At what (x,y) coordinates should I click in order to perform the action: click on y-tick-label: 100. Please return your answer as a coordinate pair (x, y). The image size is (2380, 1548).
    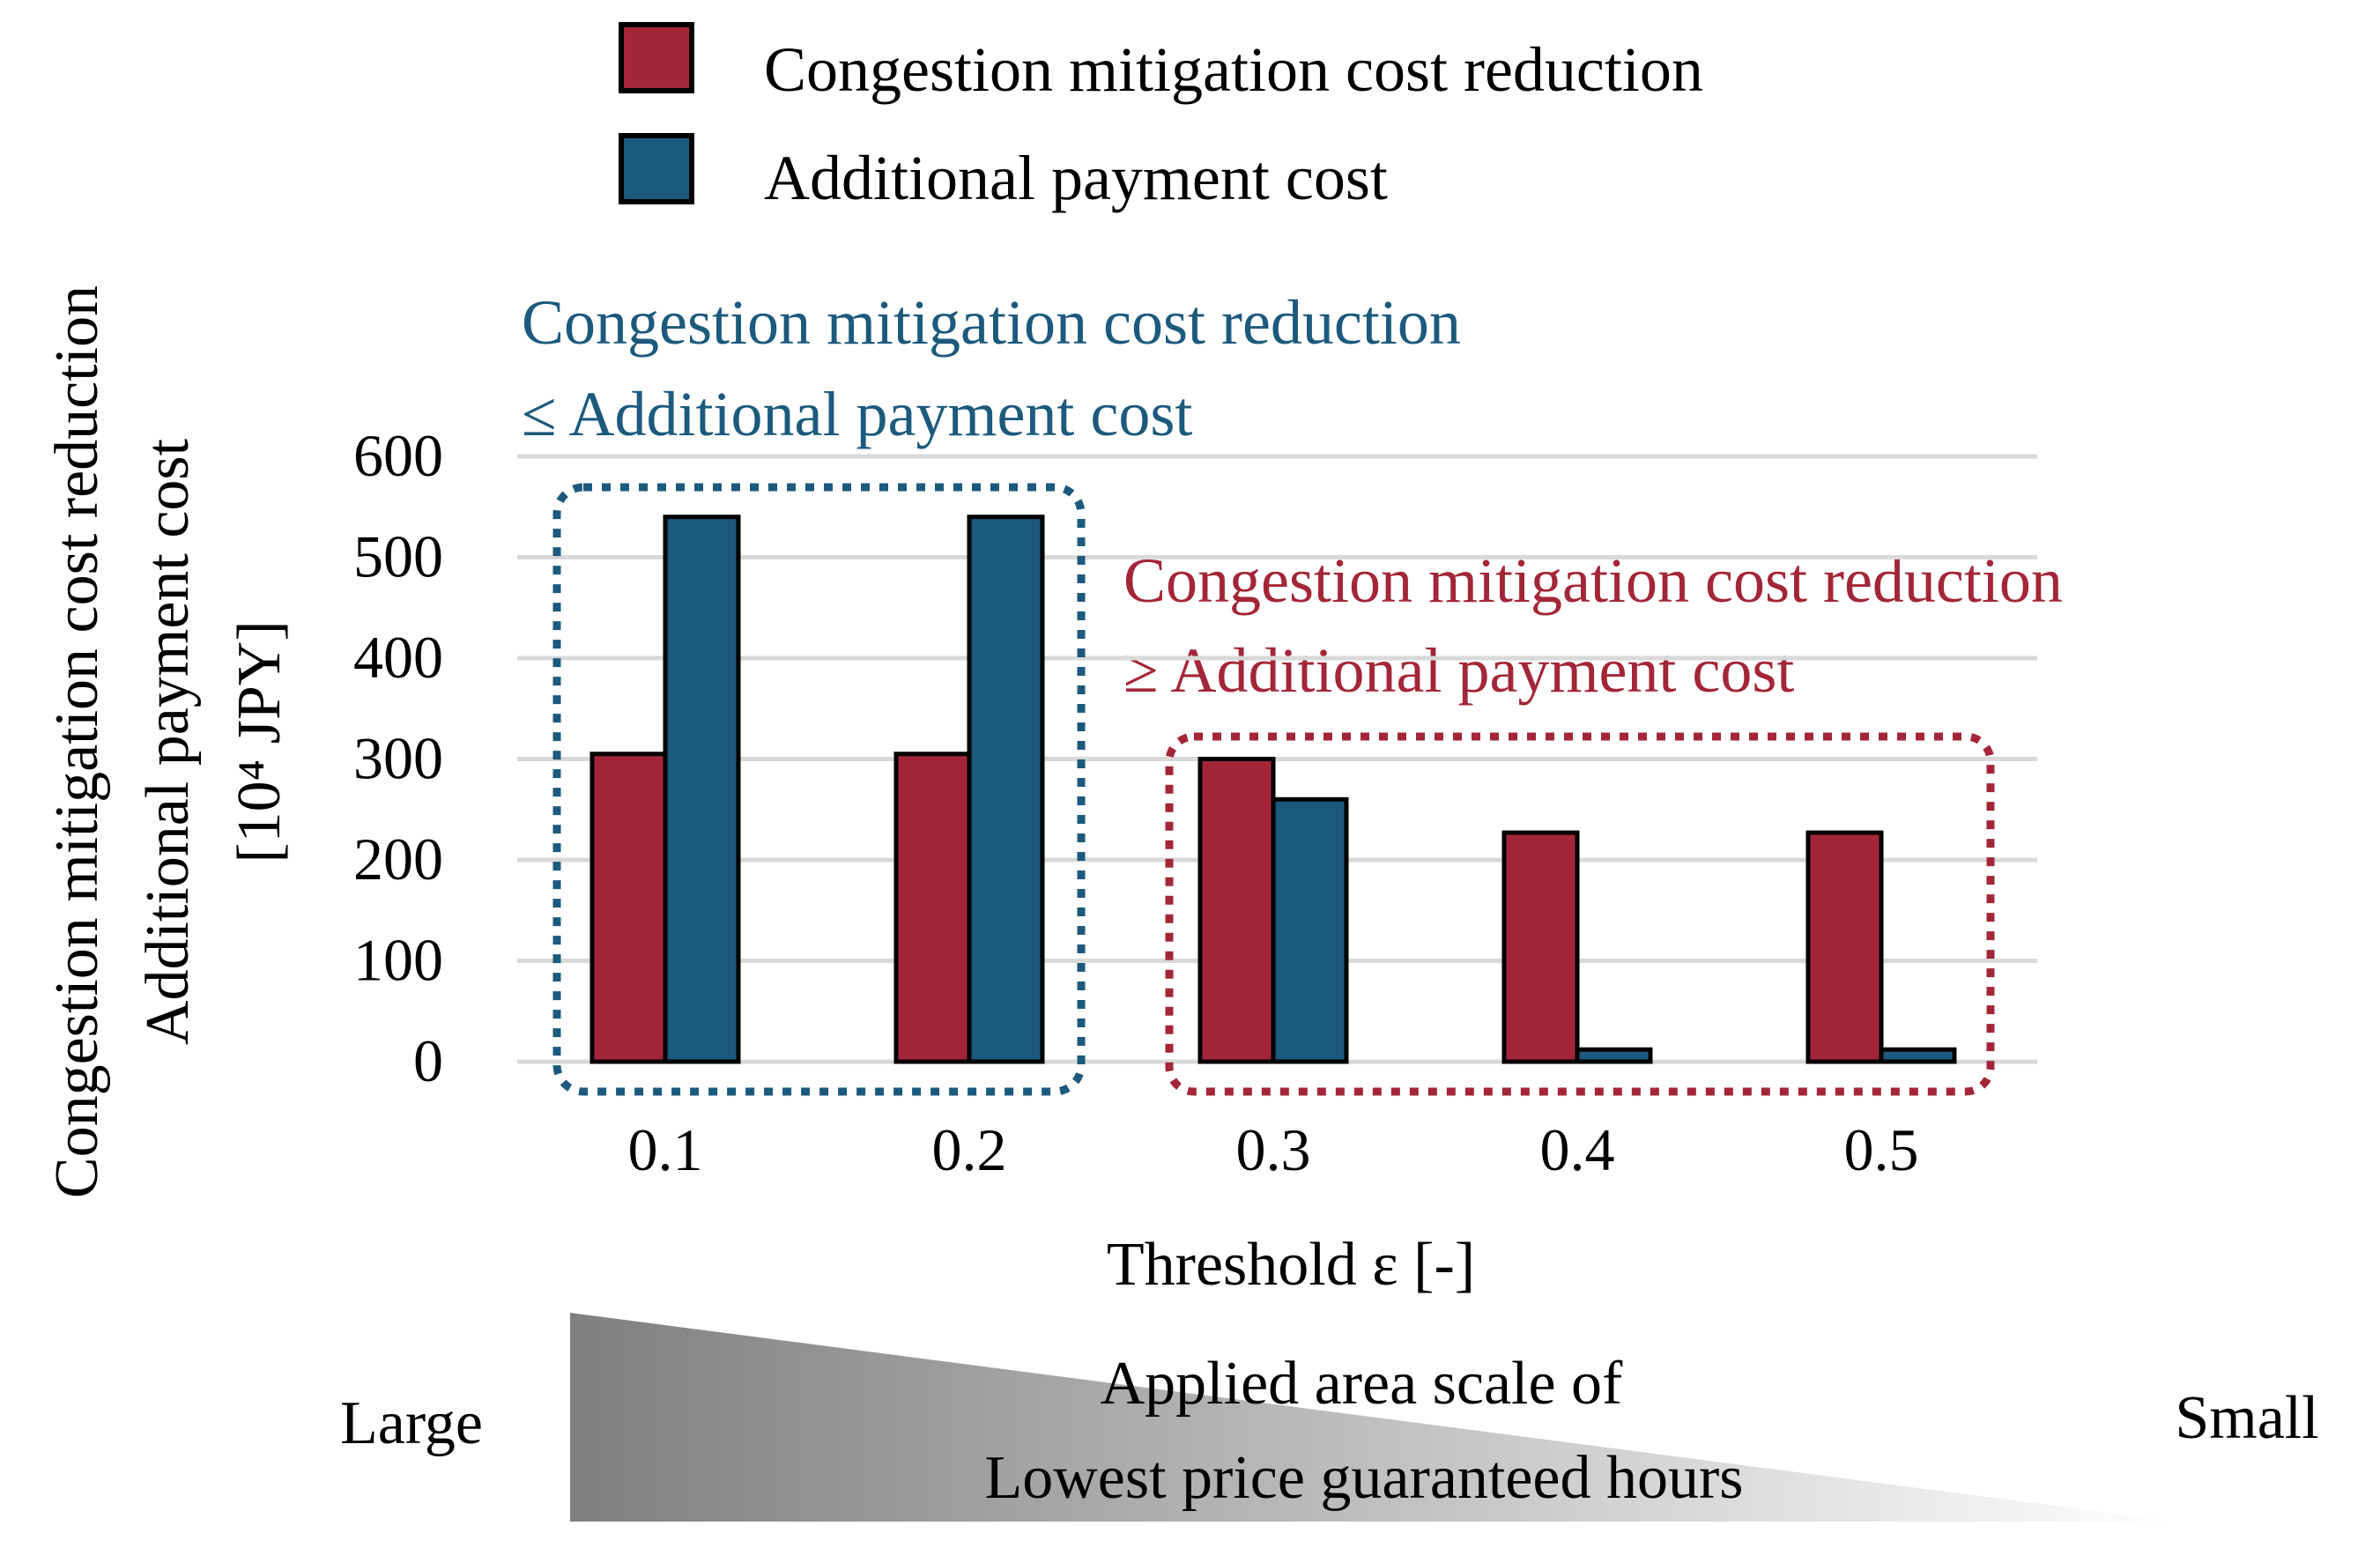
    Looking at the image, I should click on (398, 960).